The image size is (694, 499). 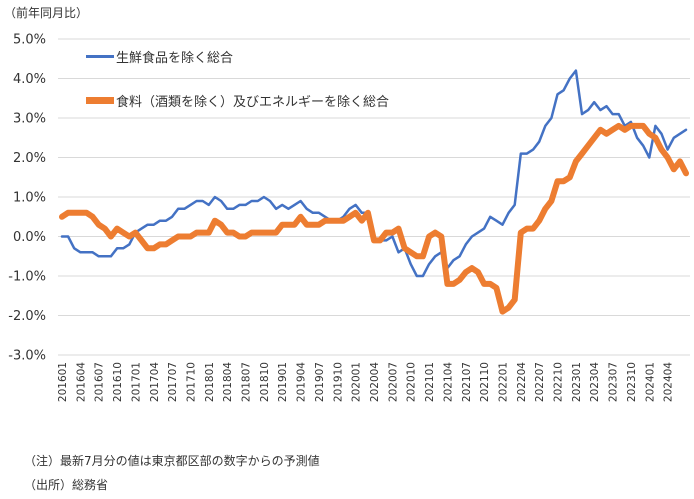 I want to click on x-tick-label: 201610, so click(x=118, y=382).